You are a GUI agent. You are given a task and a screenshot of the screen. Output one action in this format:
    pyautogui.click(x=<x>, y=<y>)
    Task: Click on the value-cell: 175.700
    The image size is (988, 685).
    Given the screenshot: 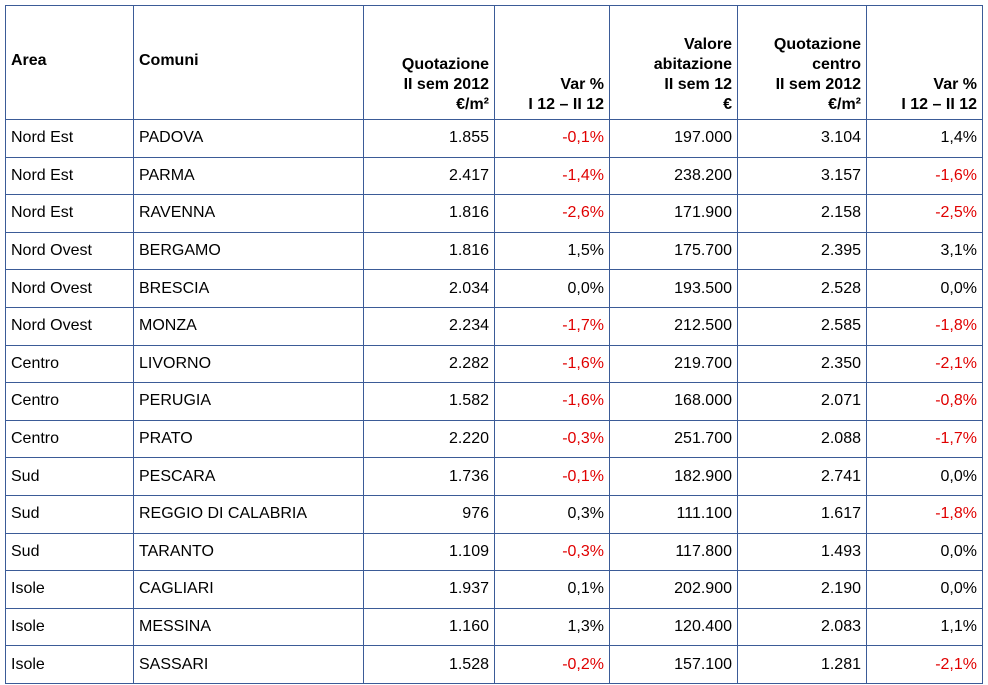 What is the action you would take?
    pyautogui.click(x=673, y=251)
    